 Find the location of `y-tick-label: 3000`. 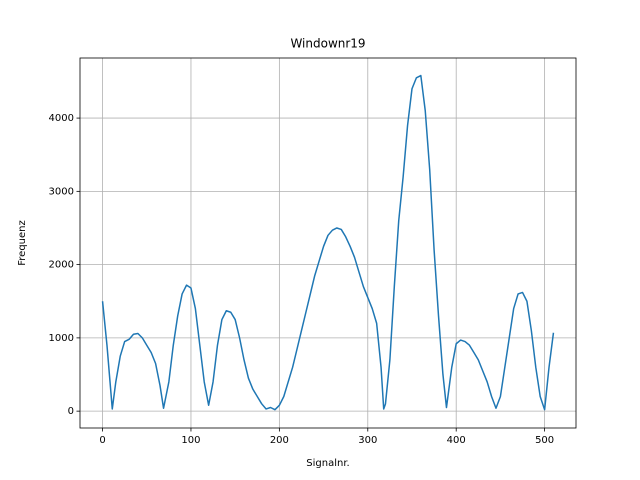

y-tick-label: 3000 is located at coordinates (61, 191).